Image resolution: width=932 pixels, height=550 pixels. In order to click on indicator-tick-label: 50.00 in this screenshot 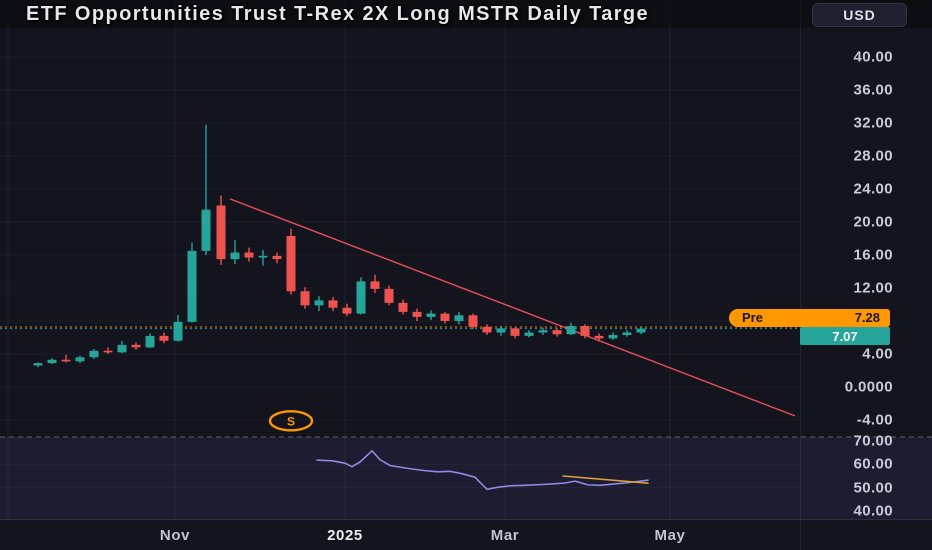, I will do `click(873, 488)`.